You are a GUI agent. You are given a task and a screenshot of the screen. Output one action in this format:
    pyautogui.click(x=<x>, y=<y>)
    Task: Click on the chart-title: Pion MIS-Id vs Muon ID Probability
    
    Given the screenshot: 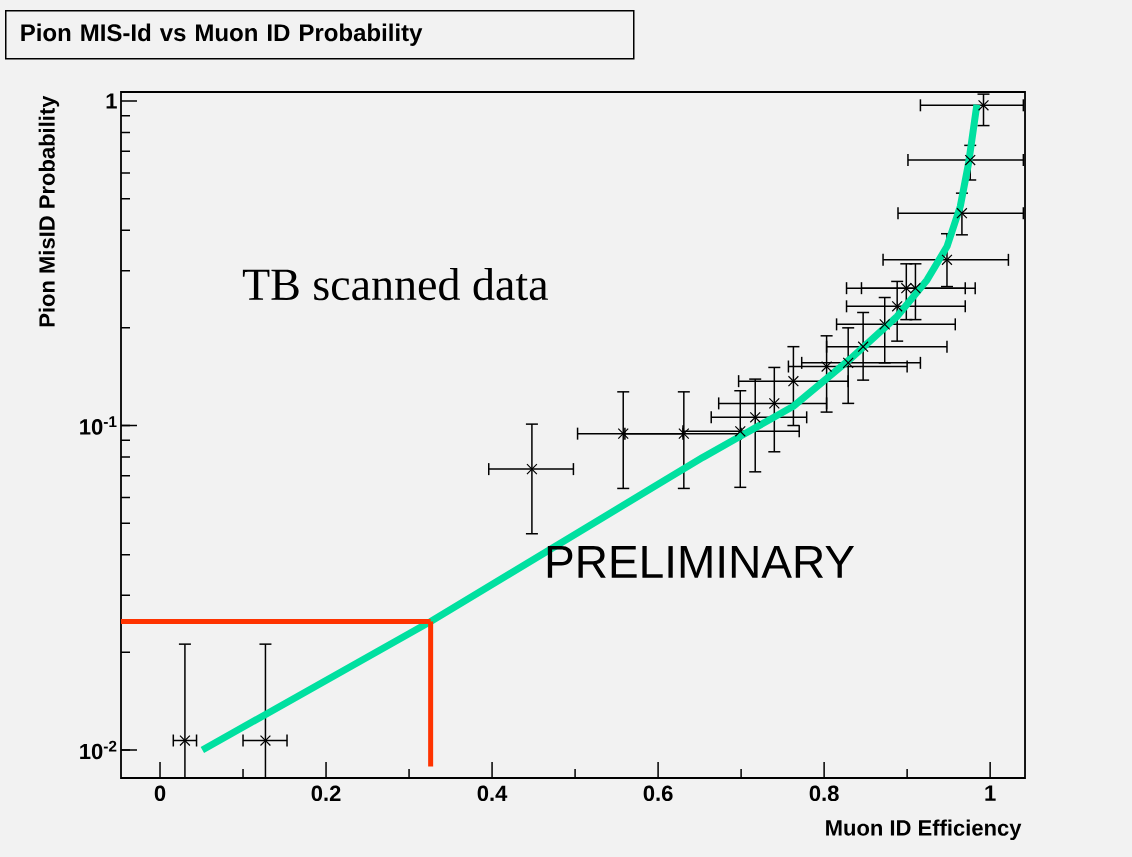 What is the action you would take?
    pyautogui.click(x=222, y=34)
    